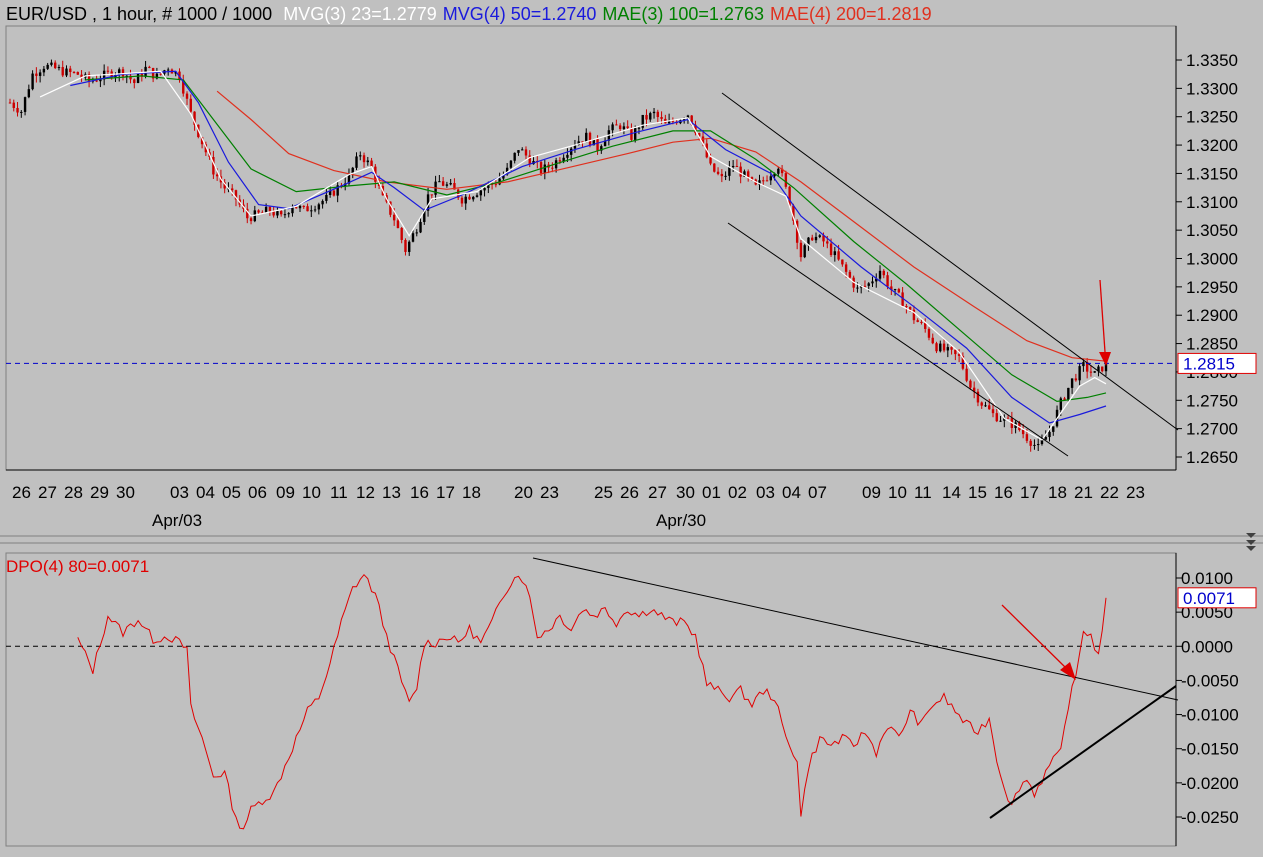 Image resolution: width=1263 pixels, height=857 pixels. I want to click on channel-upper-trendline, so click(950, 261).